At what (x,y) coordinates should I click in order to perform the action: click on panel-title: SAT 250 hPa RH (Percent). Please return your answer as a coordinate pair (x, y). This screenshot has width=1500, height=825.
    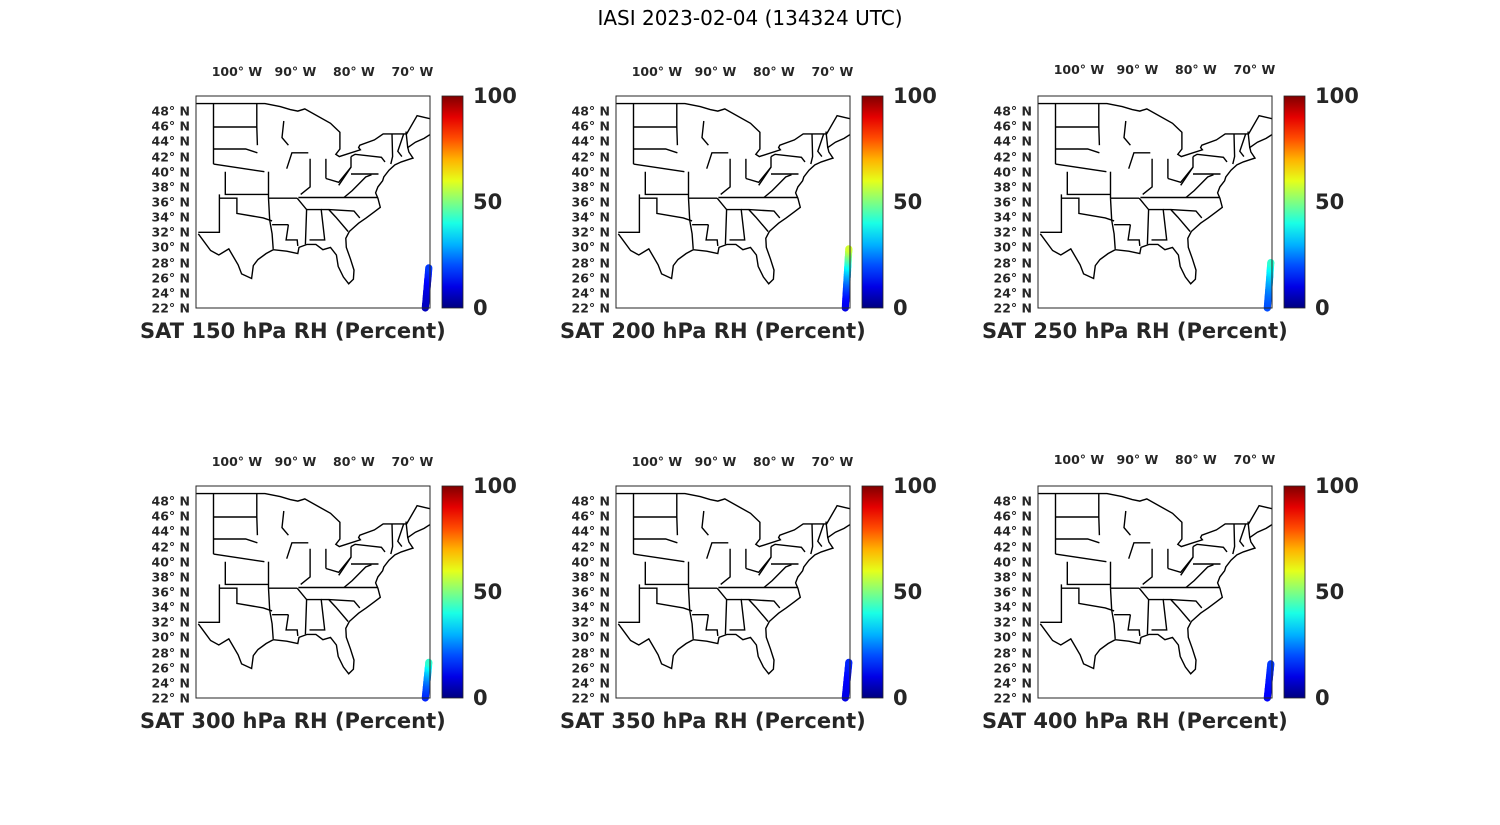
    Looking at the image, I should click on (1135, 331).